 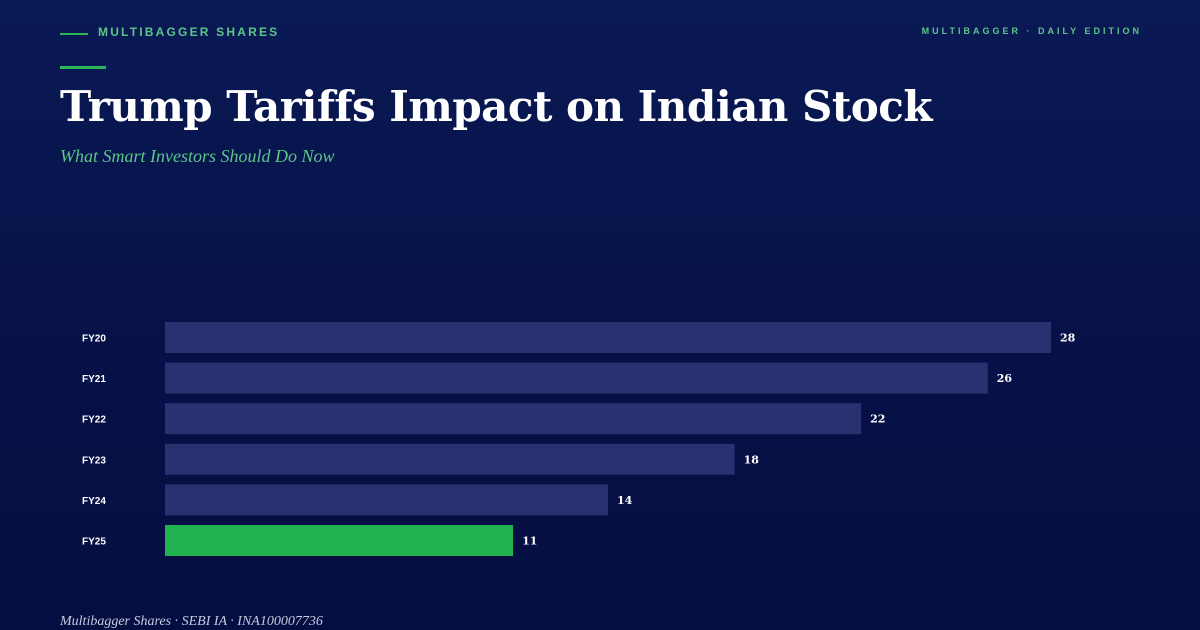 I want to click on value-label: 28, so click(x=1068, y=338).